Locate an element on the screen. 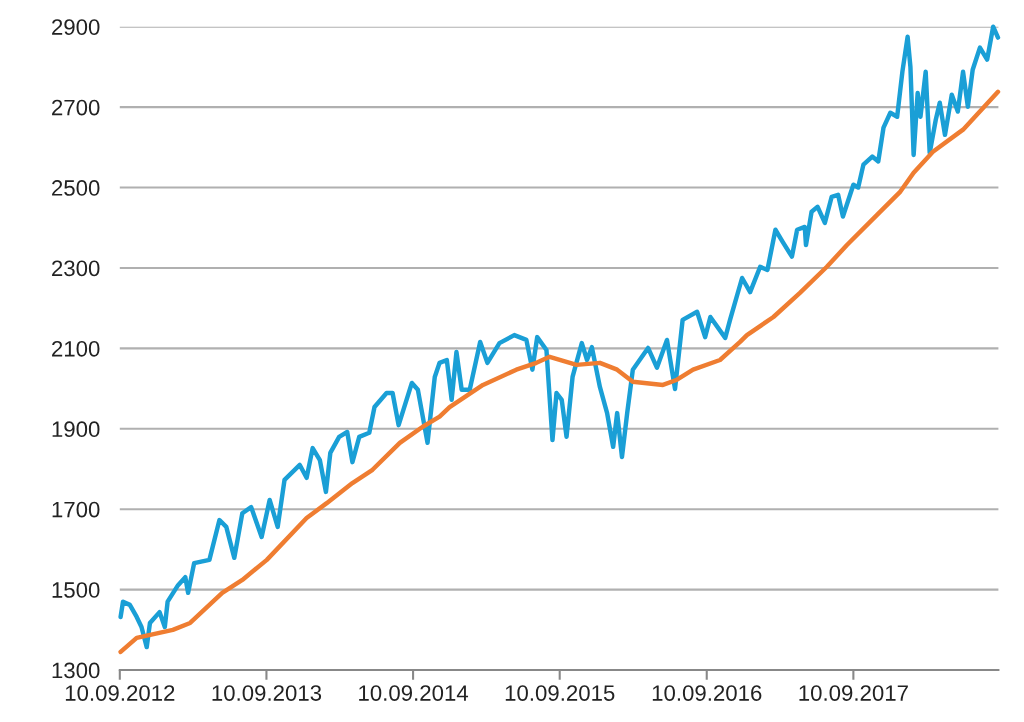  y-tick-label: 2100 is located at coordinates (76, 348).